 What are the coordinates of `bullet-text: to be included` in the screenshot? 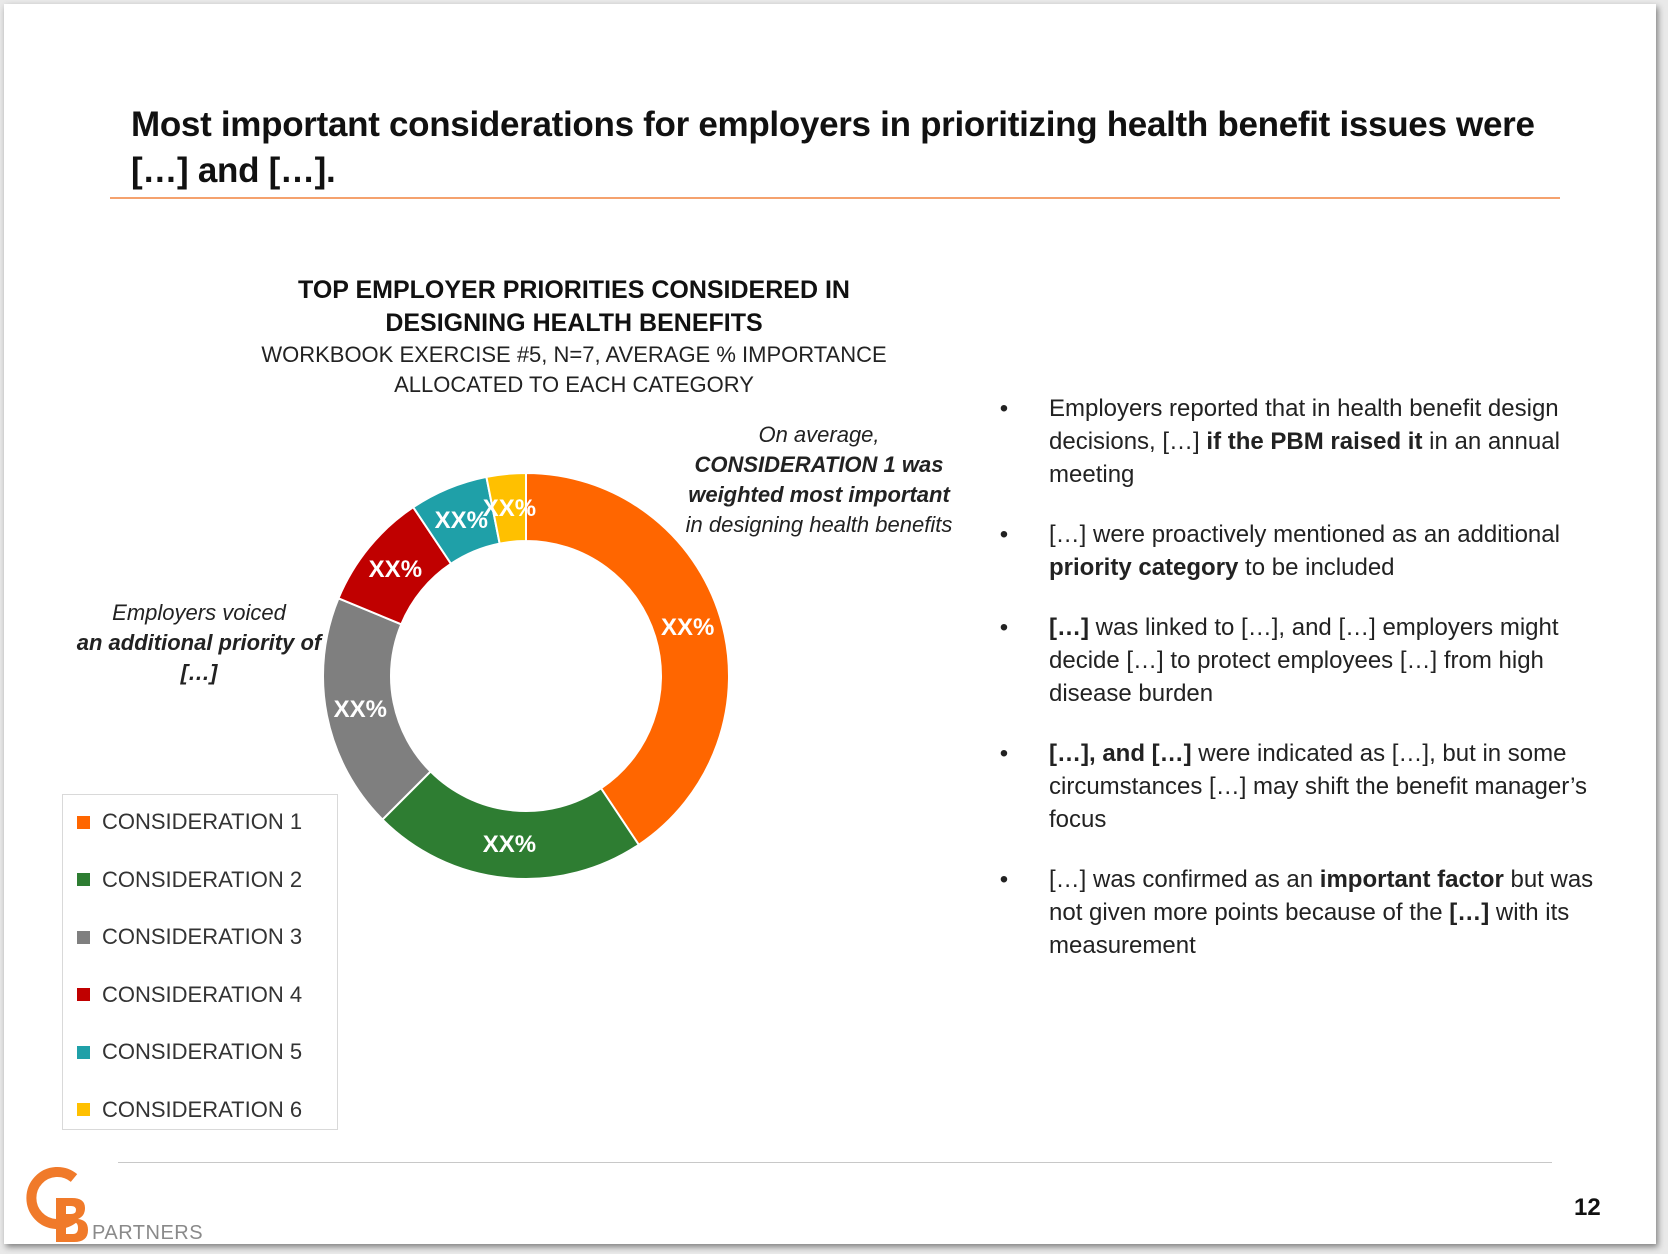 It's located at (1316, 567).